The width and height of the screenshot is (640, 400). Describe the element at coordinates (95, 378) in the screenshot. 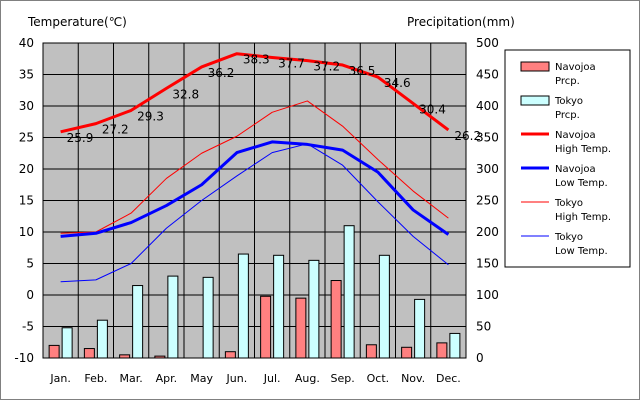

I see `month-label: Feb.` at that location.